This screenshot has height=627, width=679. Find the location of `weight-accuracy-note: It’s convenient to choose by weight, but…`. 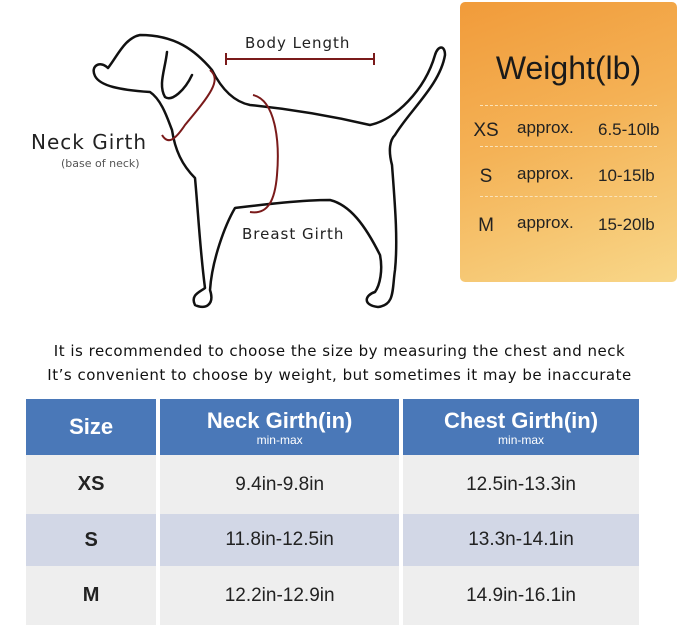

weight-accuracy-note: It’s convenient to choose by weight, but… is located at coordinates (339, 375).